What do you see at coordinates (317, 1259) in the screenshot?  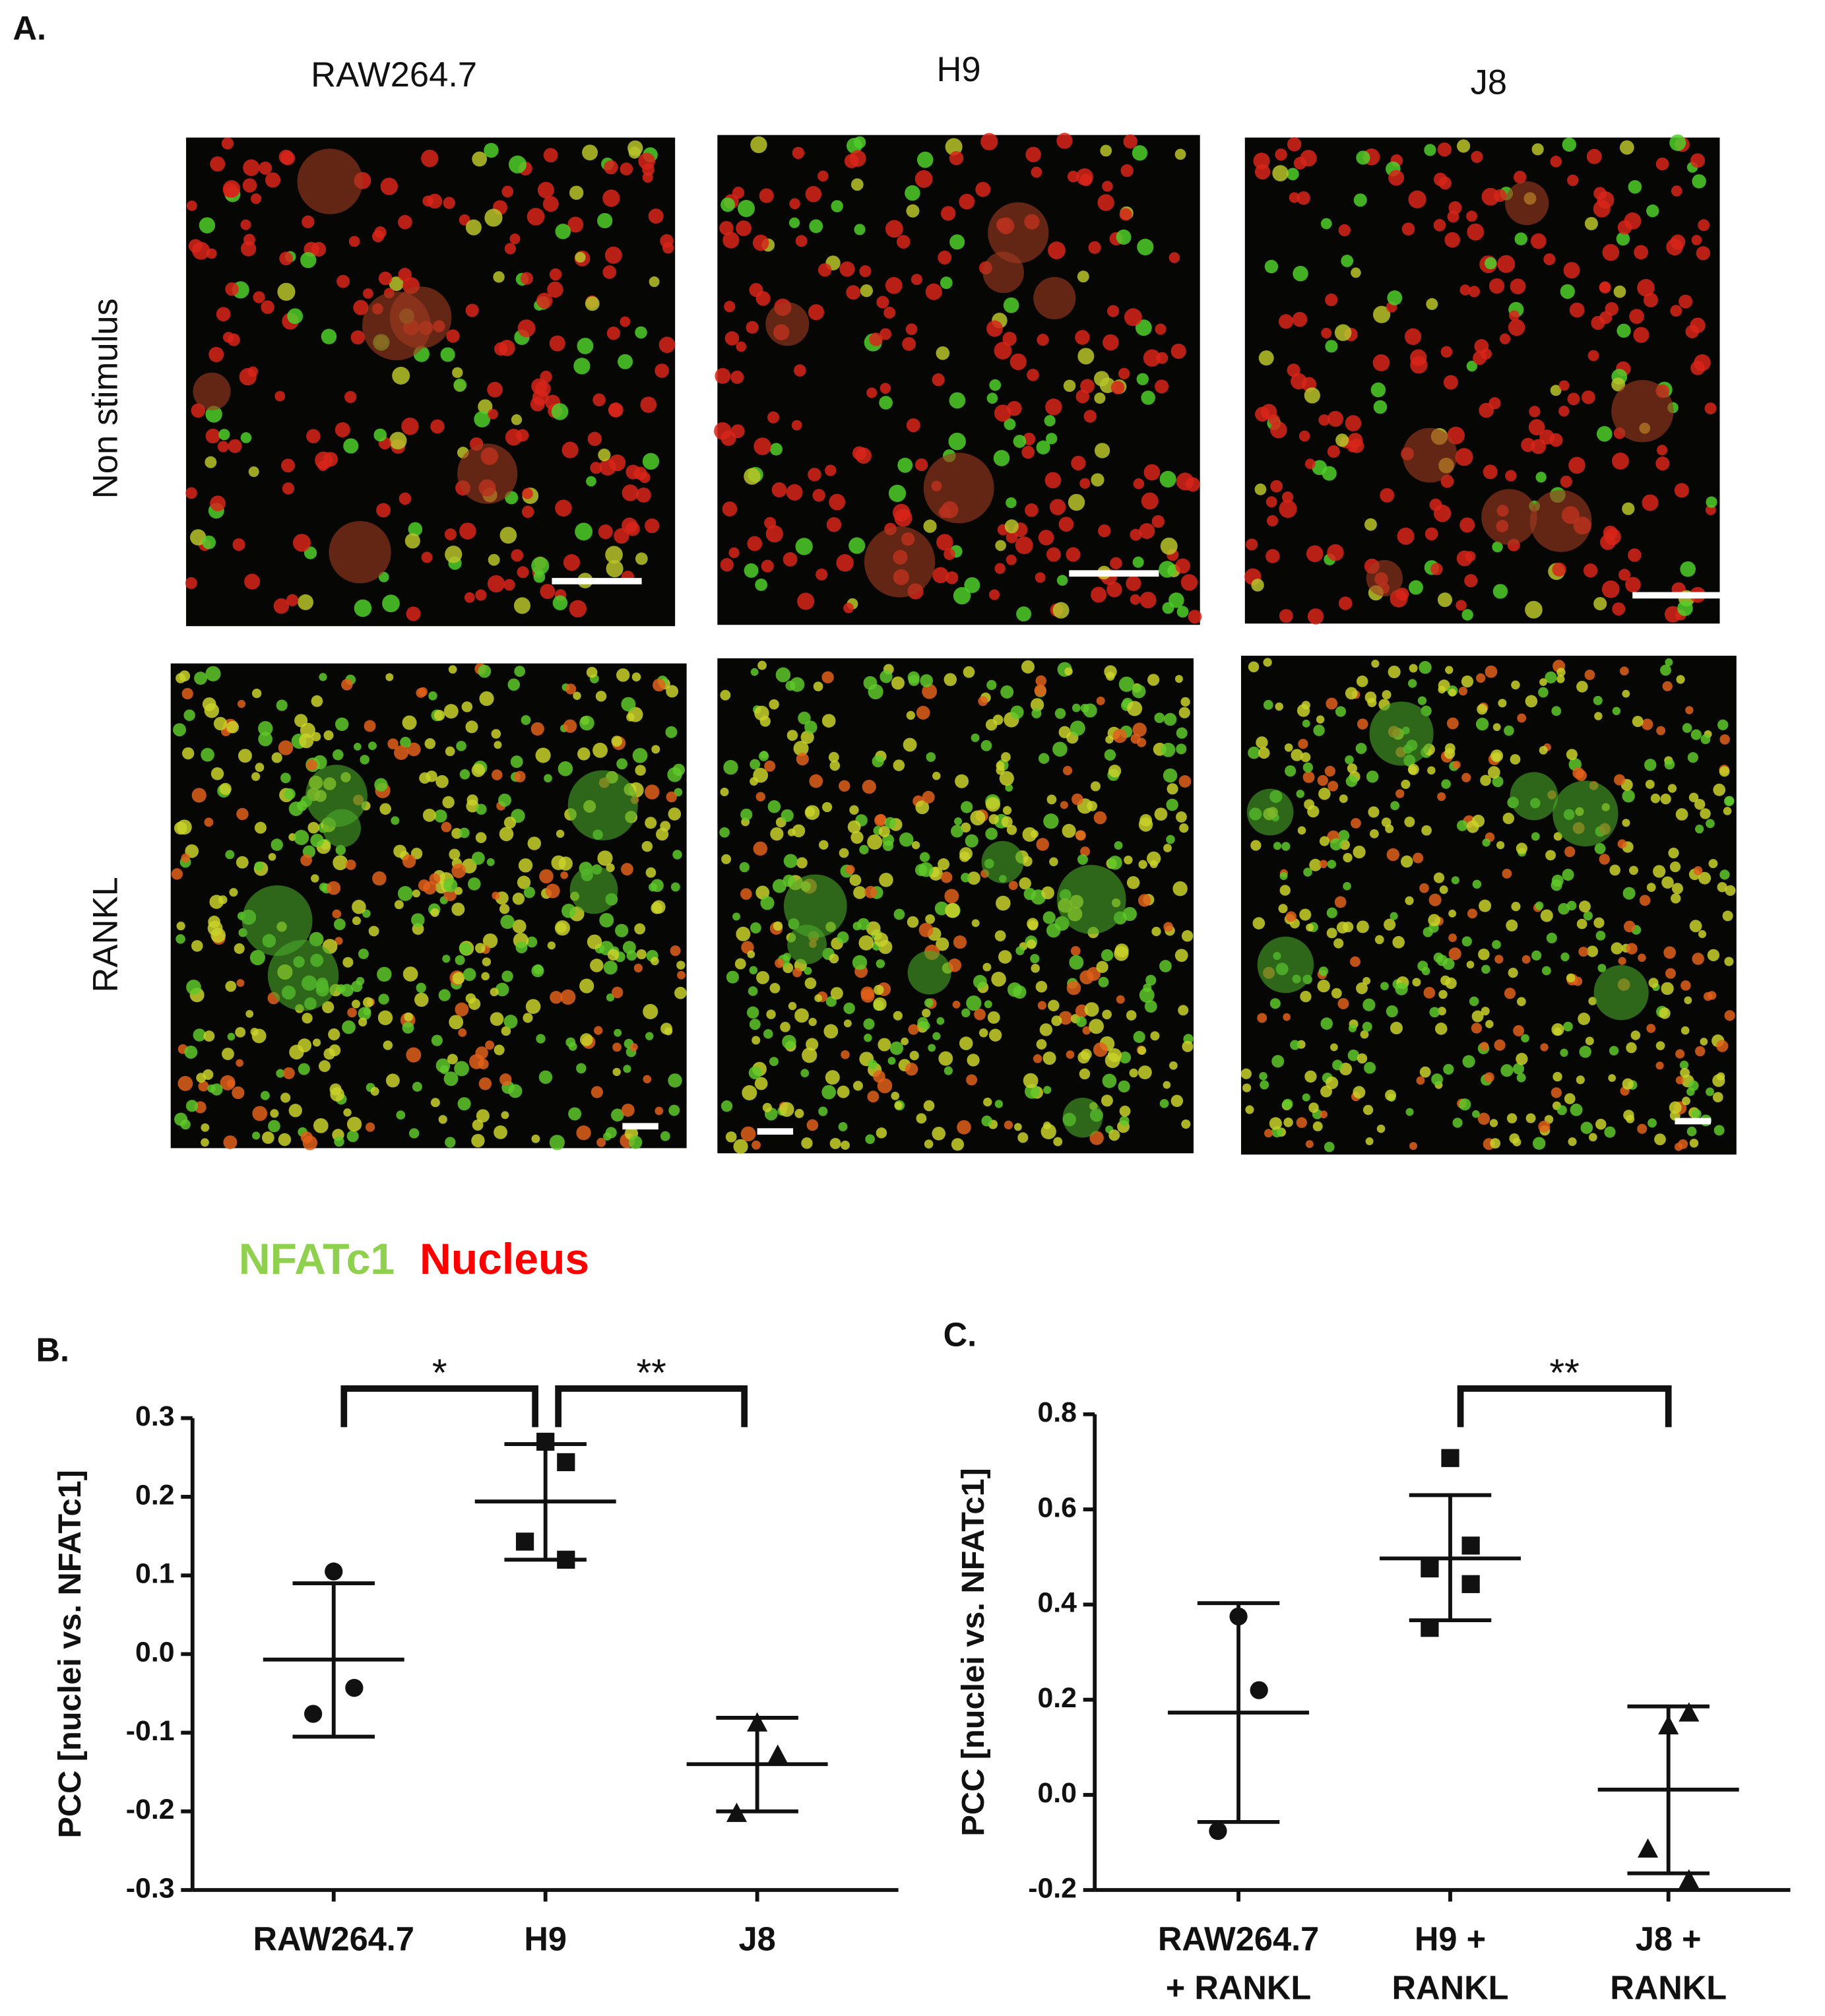 I see `legend-entry: NFATc1` at bounding box center [317, 1259].